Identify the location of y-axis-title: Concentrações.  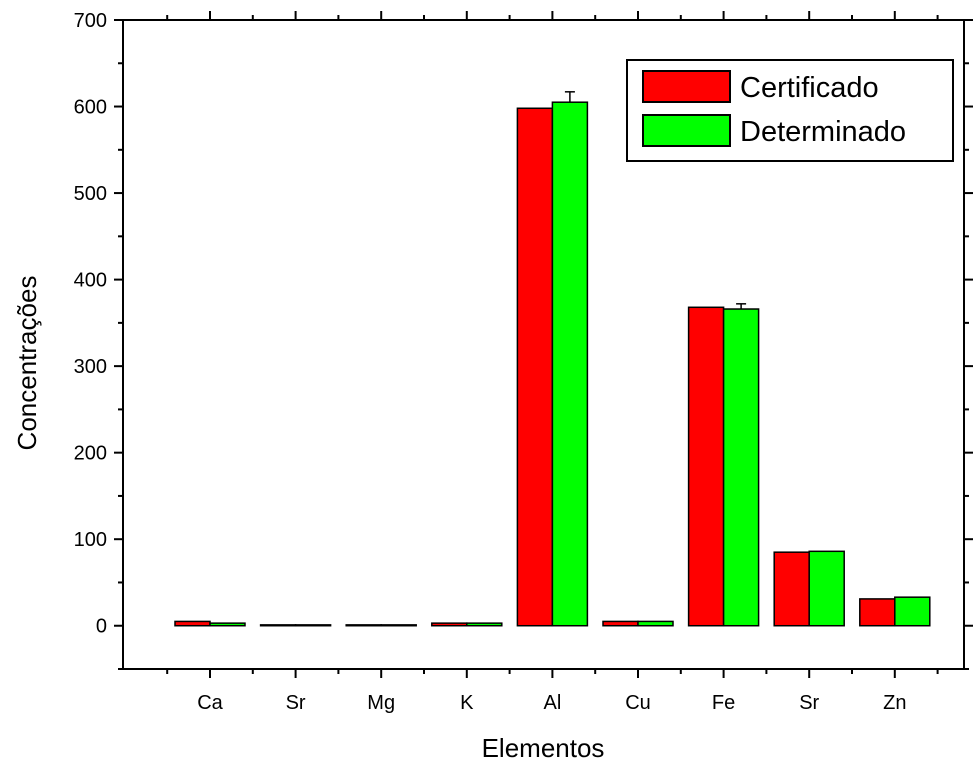
(27, 363).